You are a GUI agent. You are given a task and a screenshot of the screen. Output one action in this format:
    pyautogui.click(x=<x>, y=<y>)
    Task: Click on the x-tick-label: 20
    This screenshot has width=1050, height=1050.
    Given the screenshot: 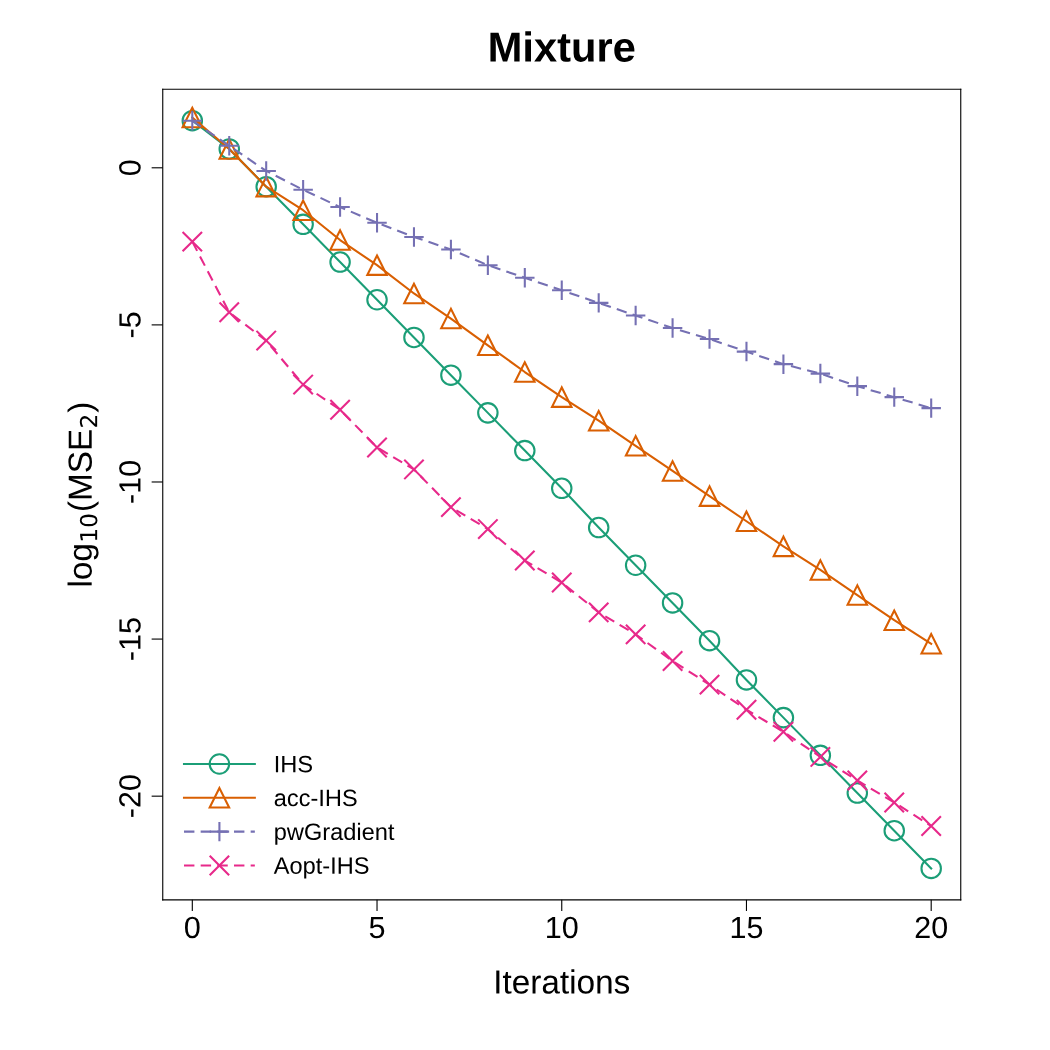 What is the action you would take?
    pyautogui.click(x=931, y=927)
    